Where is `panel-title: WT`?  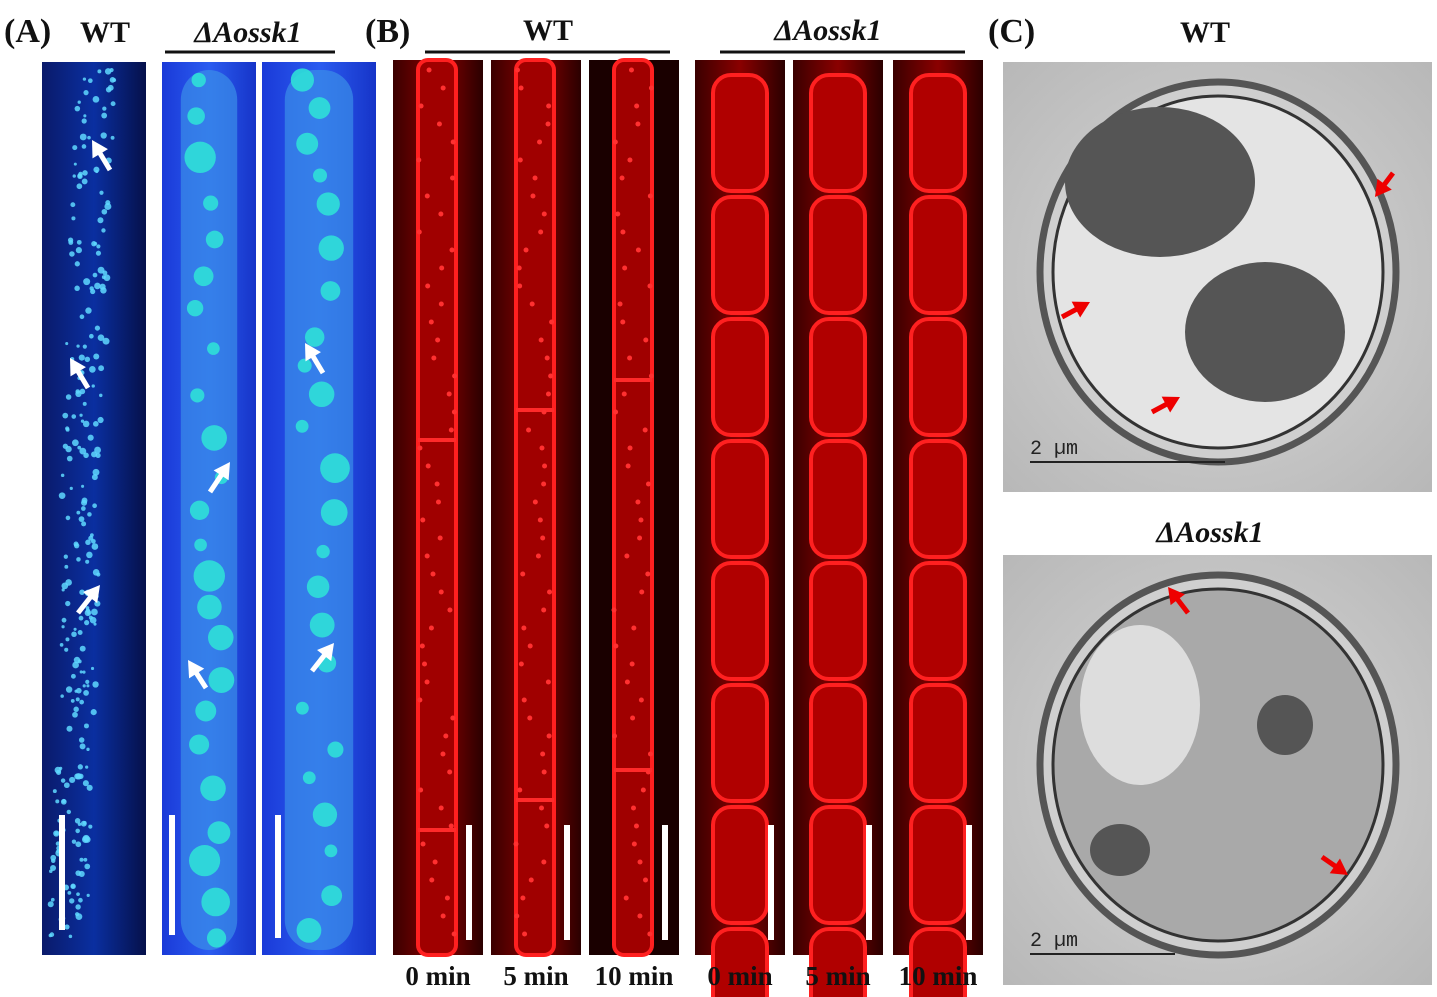
panel-title: WT is located at coordinates (548, 30).